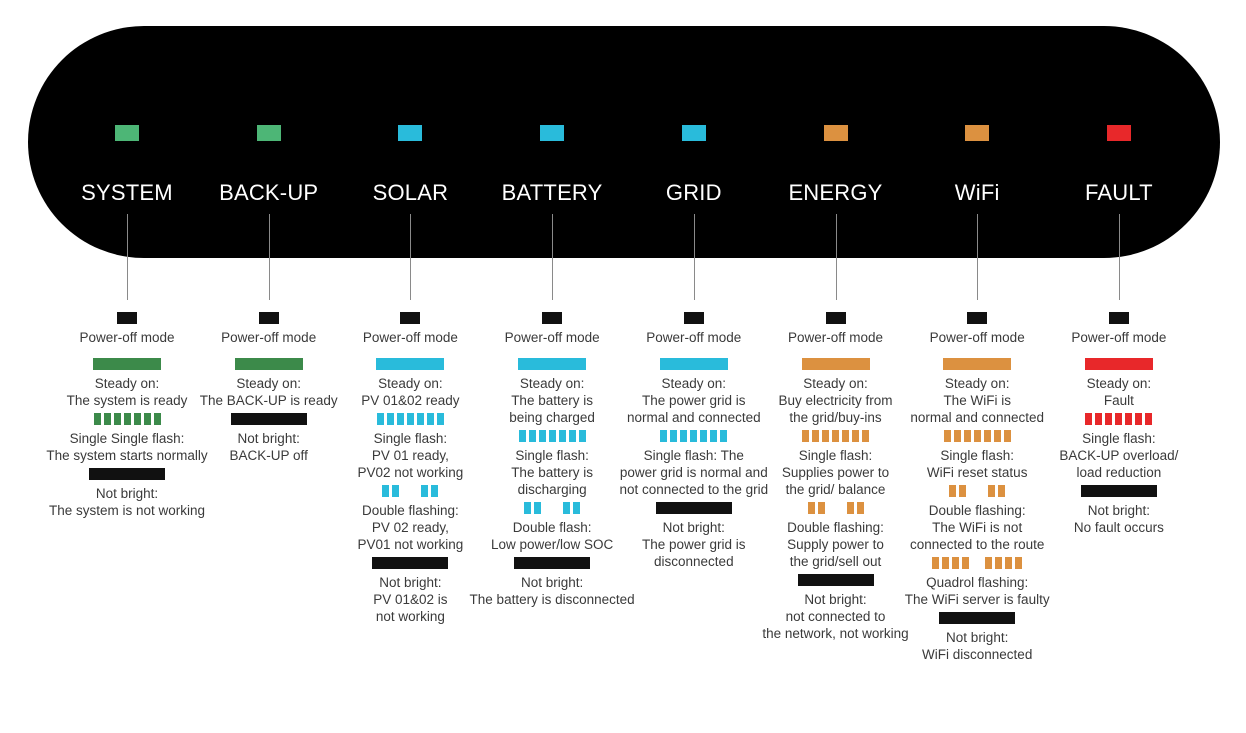  I want to click on state-single: Single flash: WiFi reset status, so click(977, 455).